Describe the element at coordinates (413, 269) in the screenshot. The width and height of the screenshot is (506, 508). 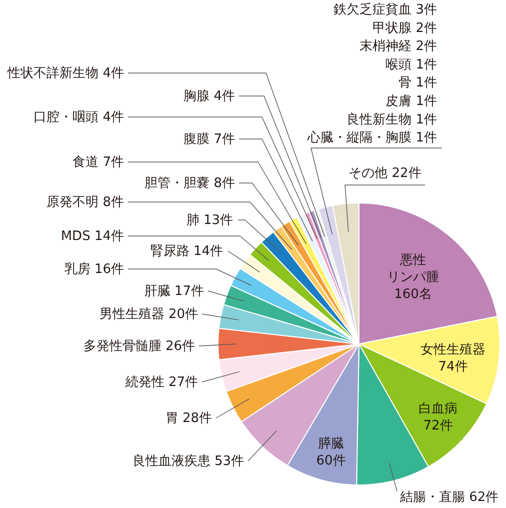
I see `slice-label: 悪性リンパ腫` at that location.